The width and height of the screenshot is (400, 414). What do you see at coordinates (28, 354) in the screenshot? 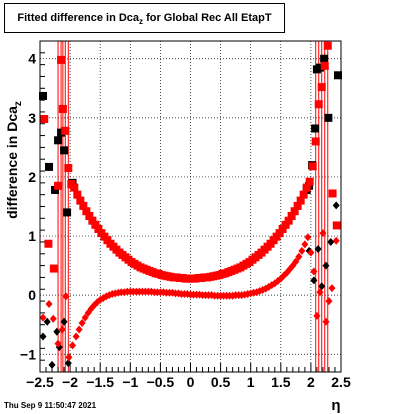
I see `y-tick-label: −1` at bounding box center [28, 354].